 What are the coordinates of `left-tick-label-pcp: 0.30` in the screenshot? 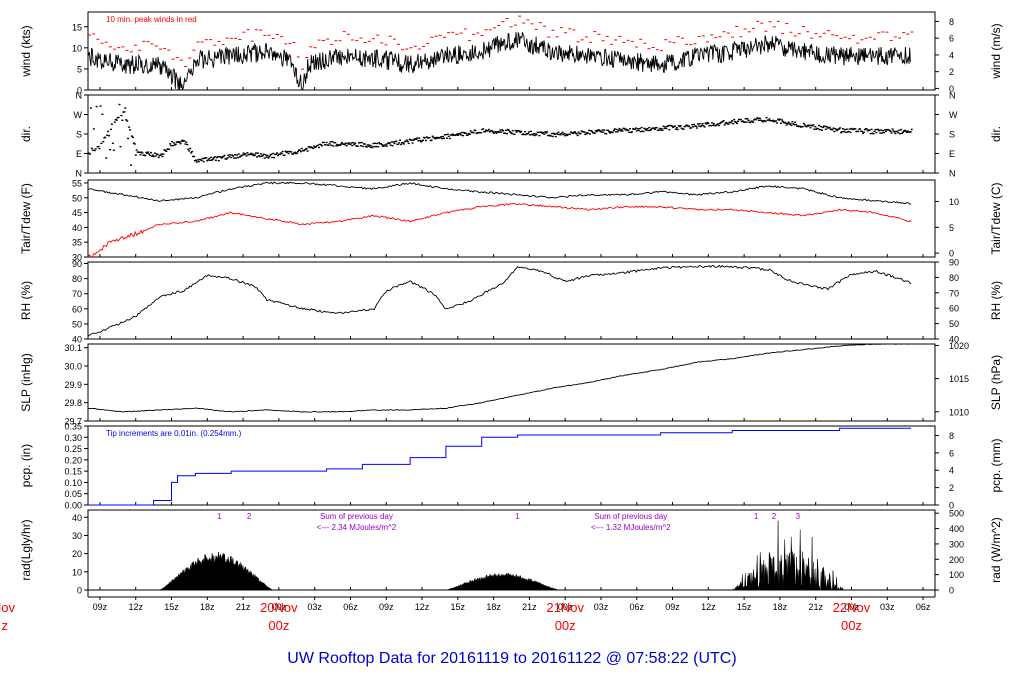 It's located at (73, 438).